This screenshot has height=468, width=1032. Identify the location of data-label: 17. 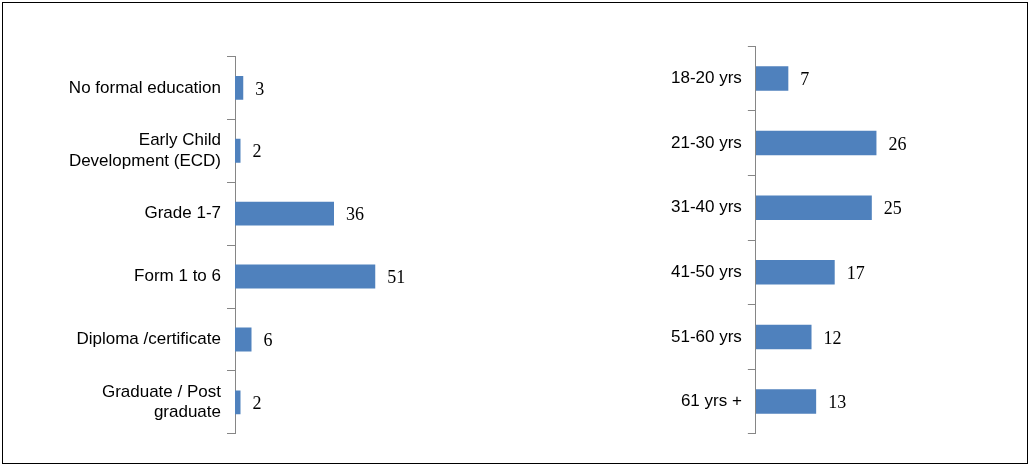
(855, 273).